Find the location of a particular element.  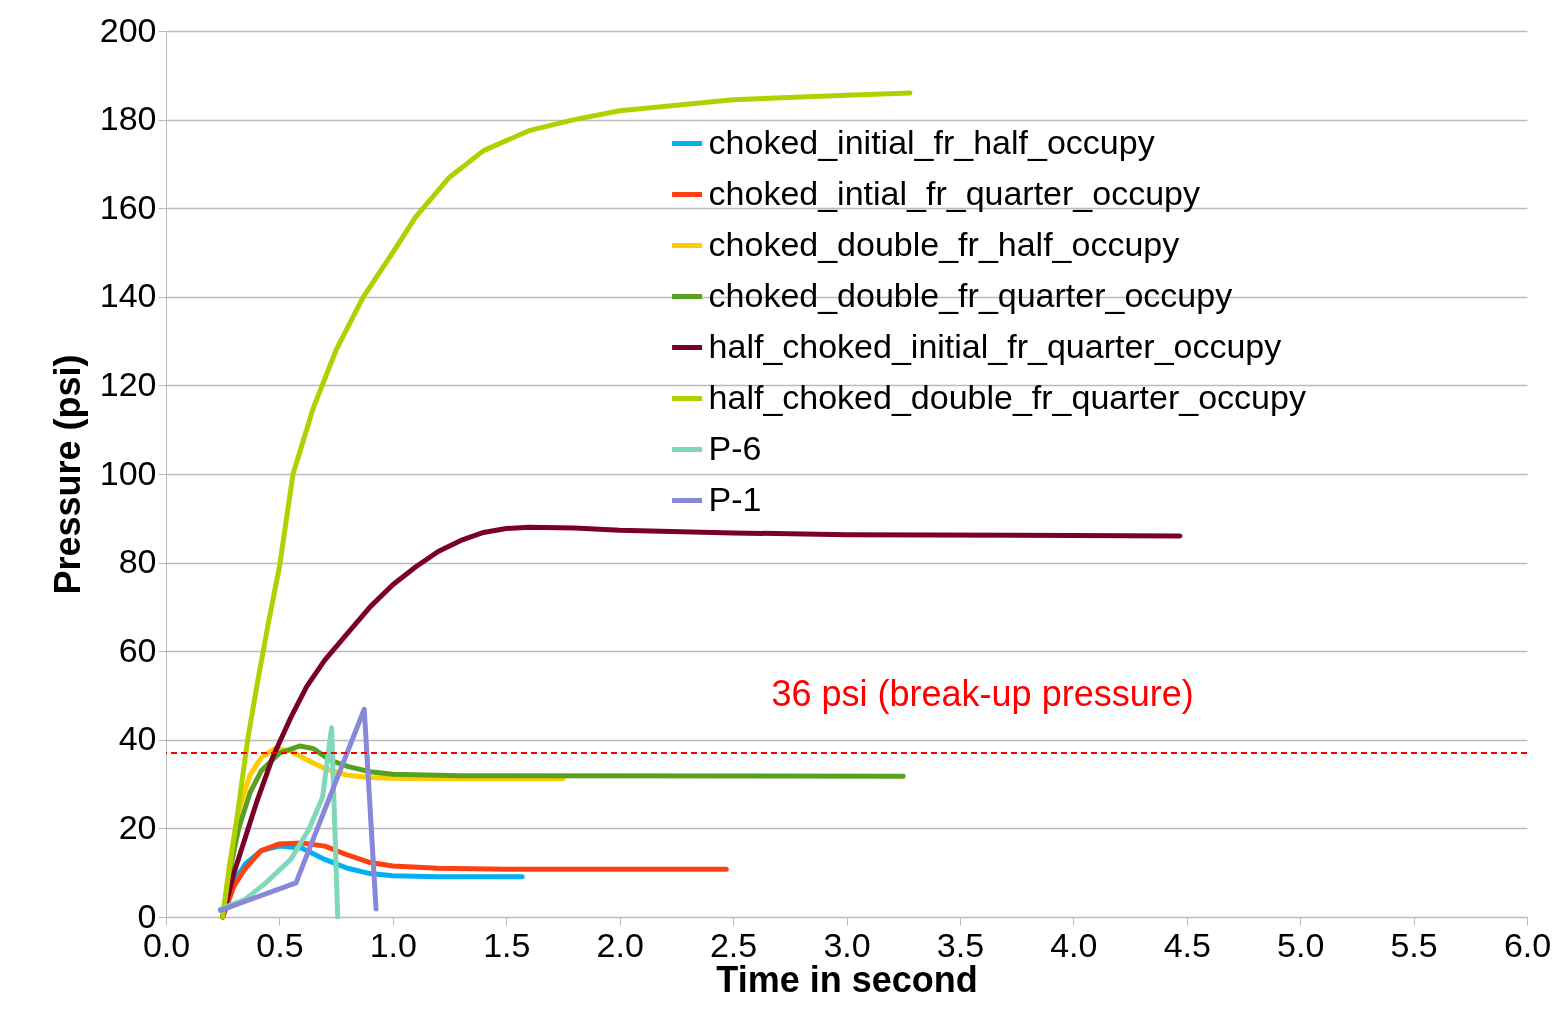

y-tick-label: 60 is located at coordinates (137, 649).